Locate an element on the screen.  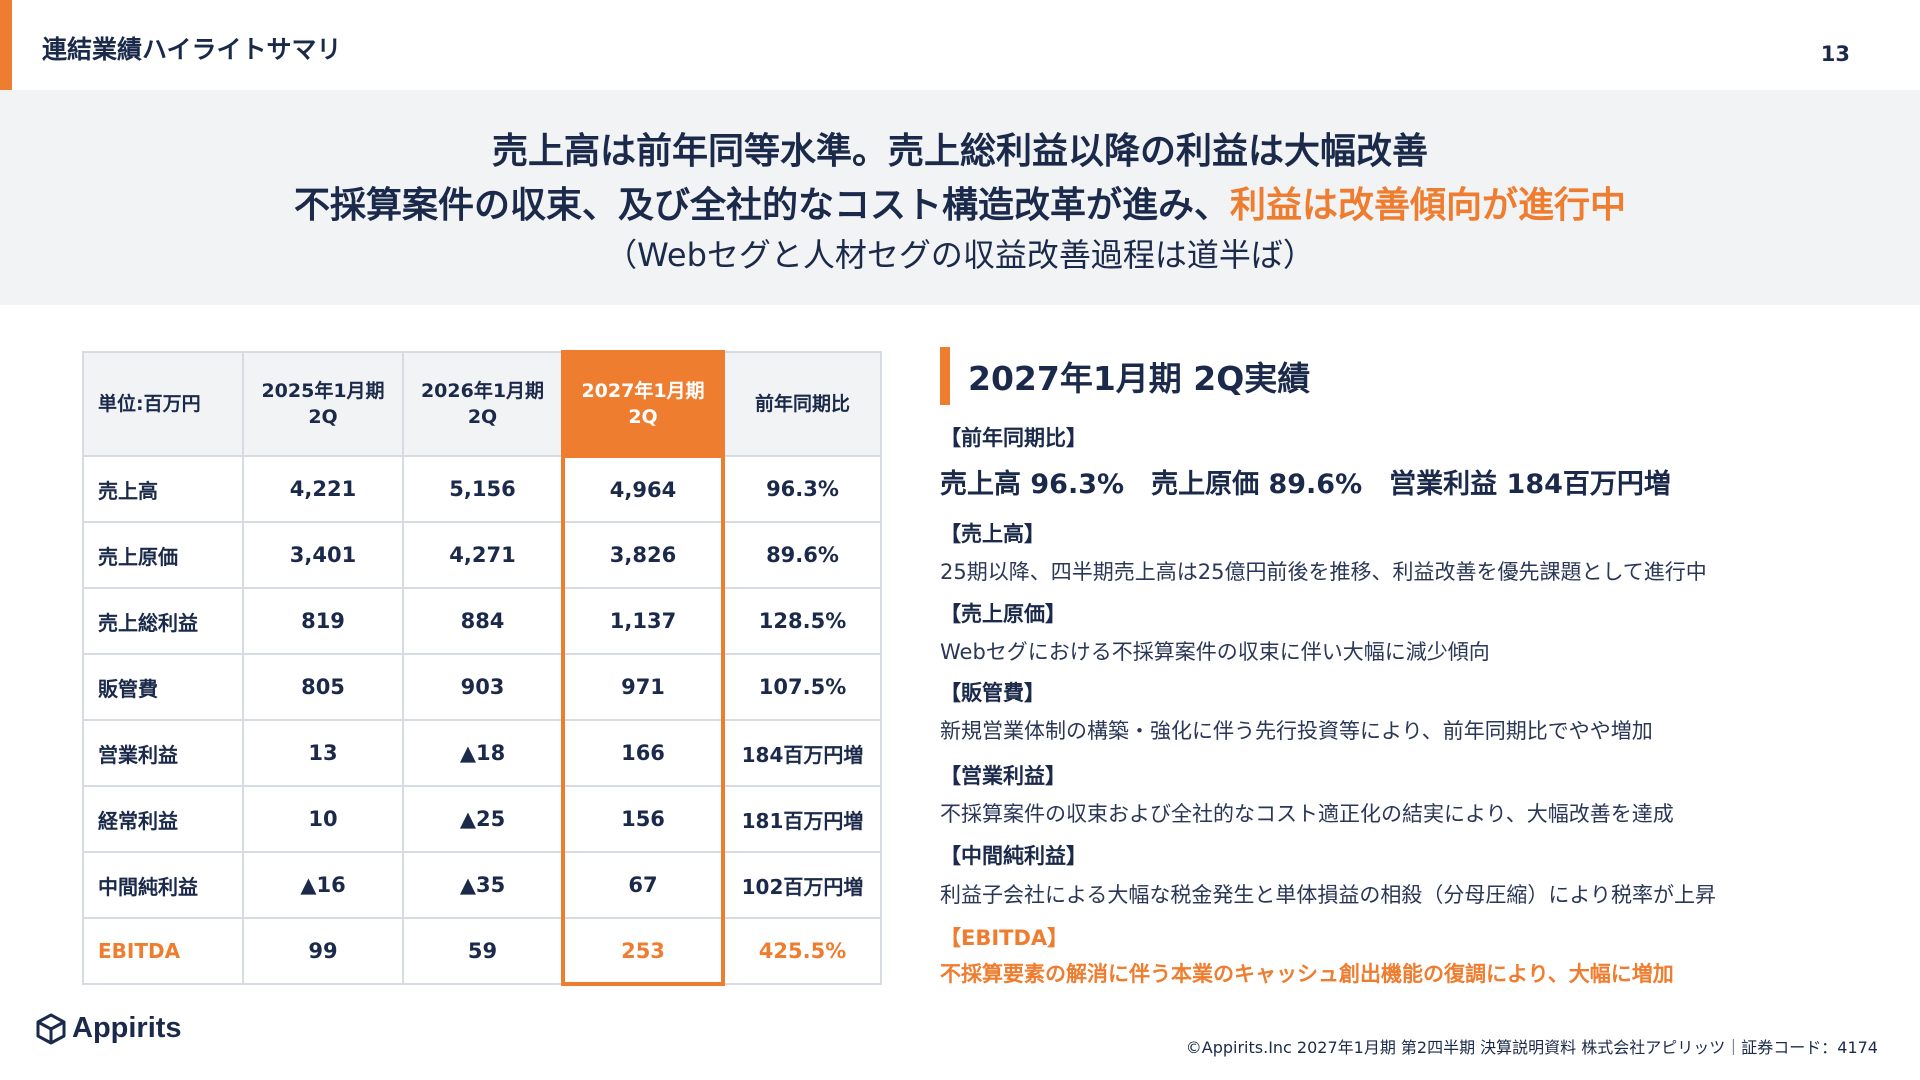
cell-2025: ▲16 is located at coordinates (323, 885).